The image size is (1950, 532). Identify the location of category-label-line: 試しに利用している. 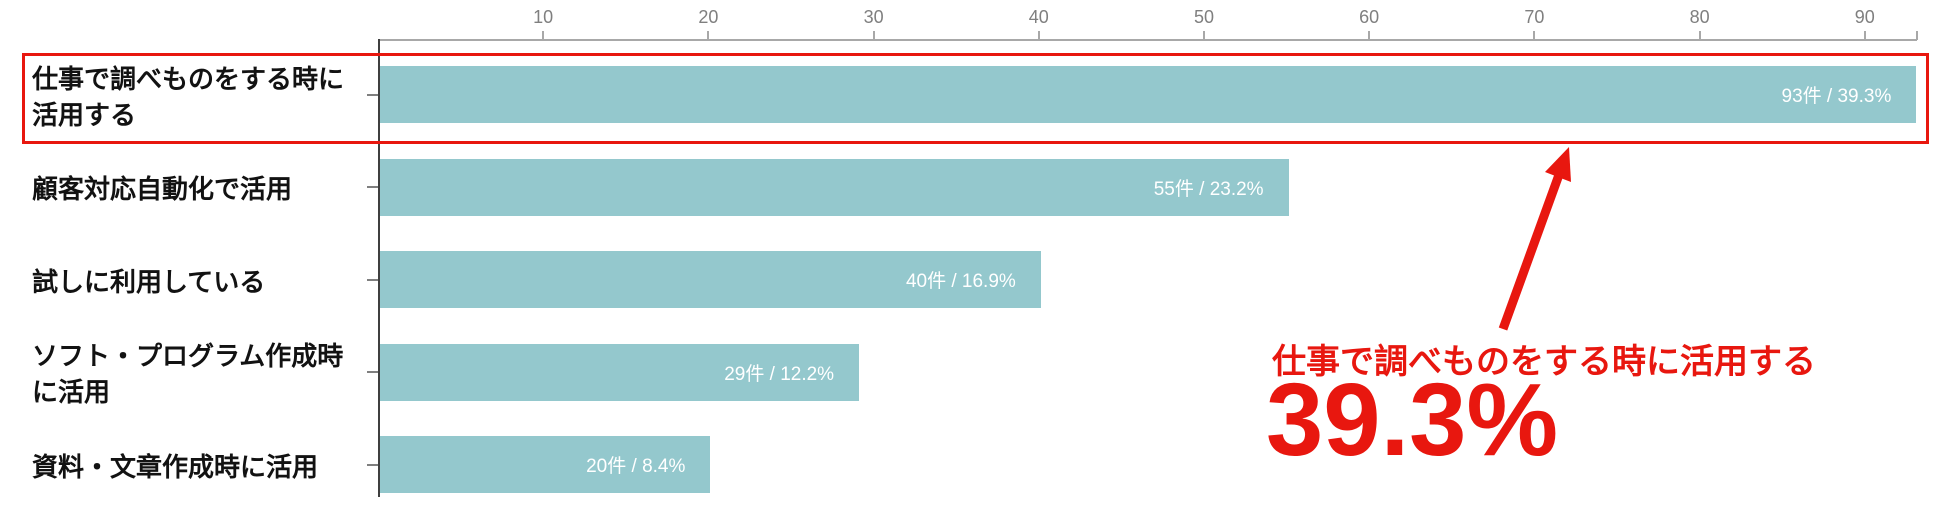
(149, 281).